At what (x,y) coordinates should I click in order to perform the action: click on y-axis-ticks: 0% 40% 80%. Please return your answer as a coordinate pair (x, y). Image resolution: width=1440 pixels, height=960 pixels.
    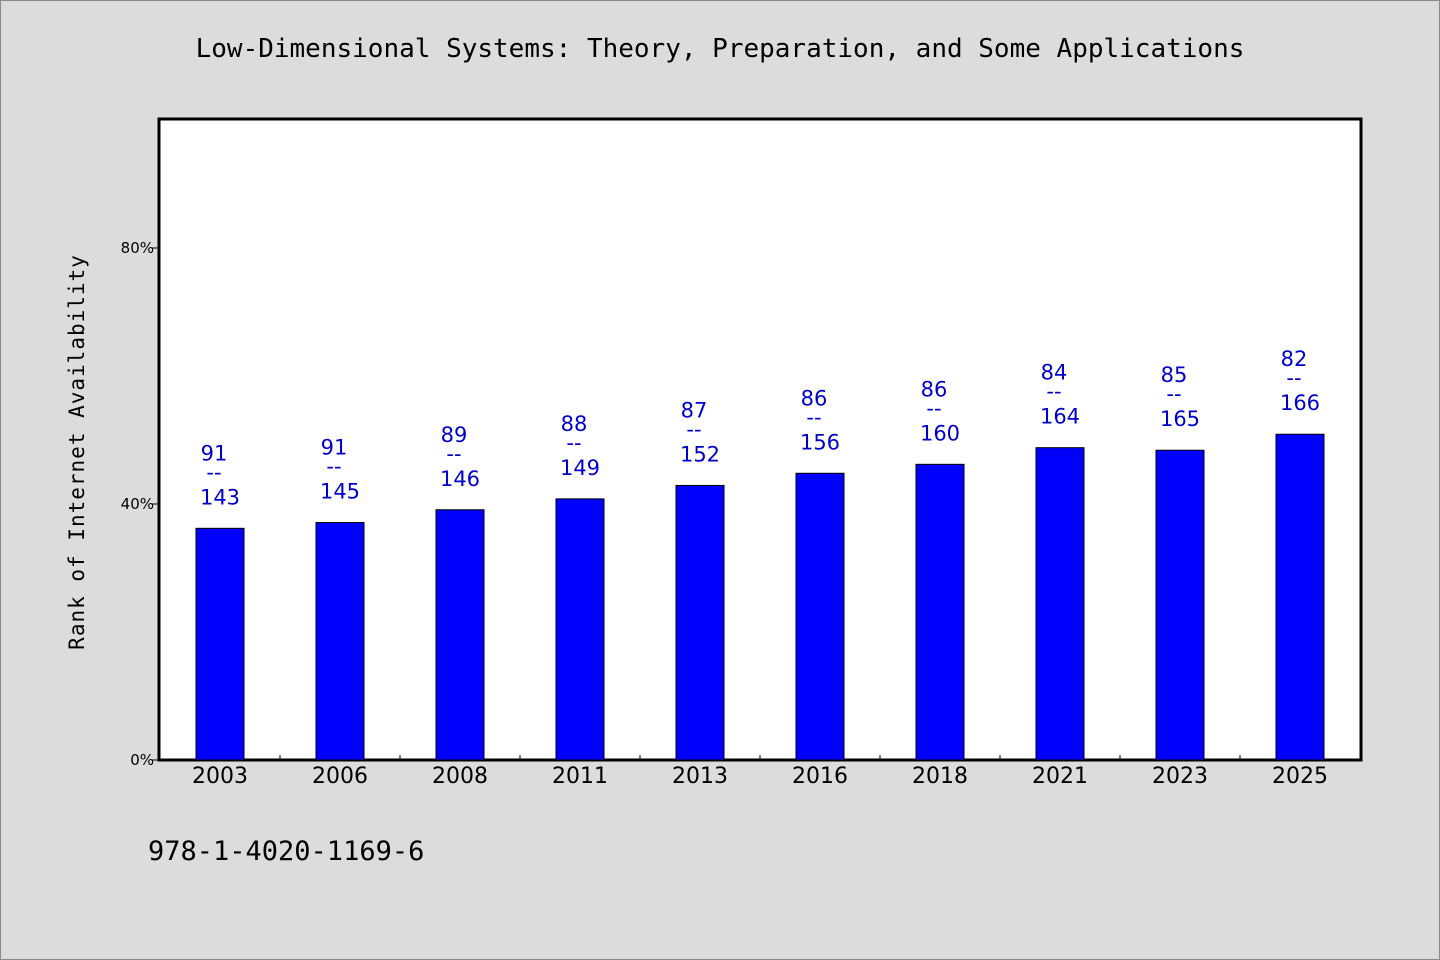
    Looking at the image, I should click on (140, 504).